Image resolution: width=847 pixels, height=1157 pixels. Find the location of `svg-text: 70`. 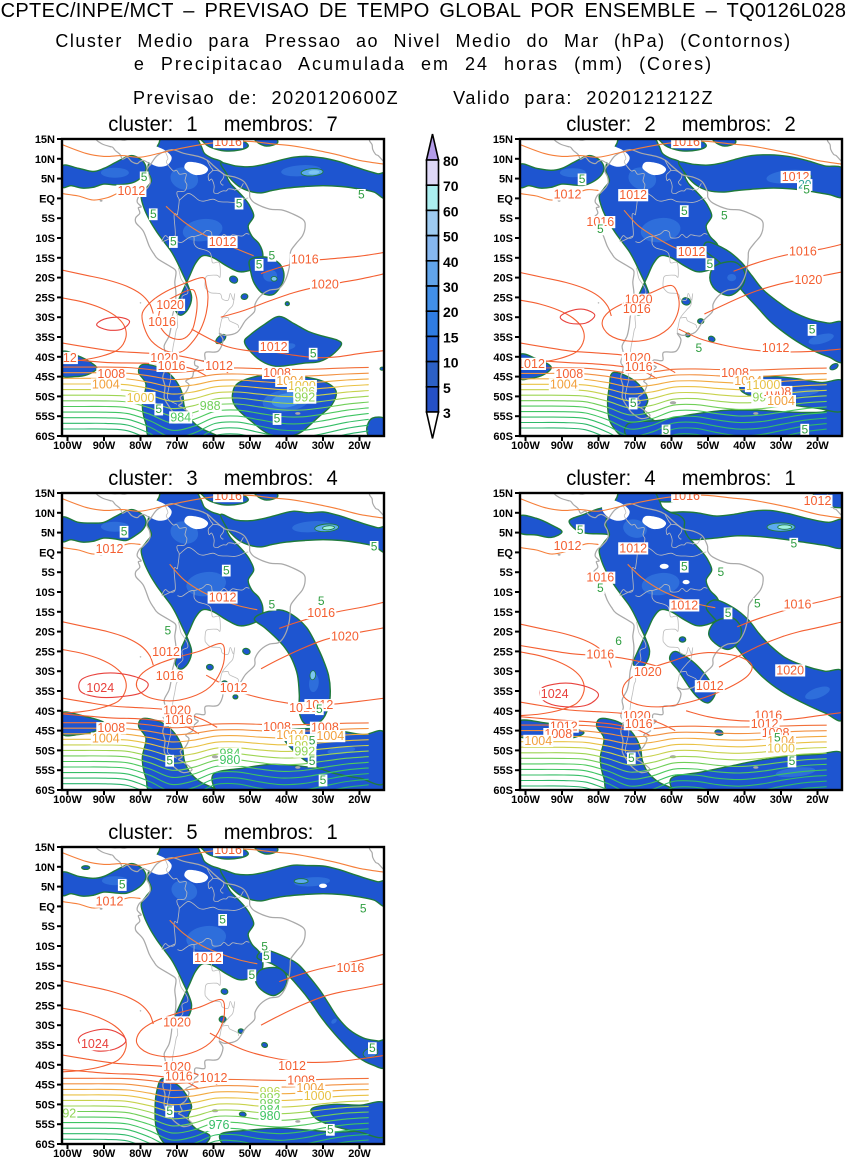

svg-text: 70 is located at coordinates (451, 186).